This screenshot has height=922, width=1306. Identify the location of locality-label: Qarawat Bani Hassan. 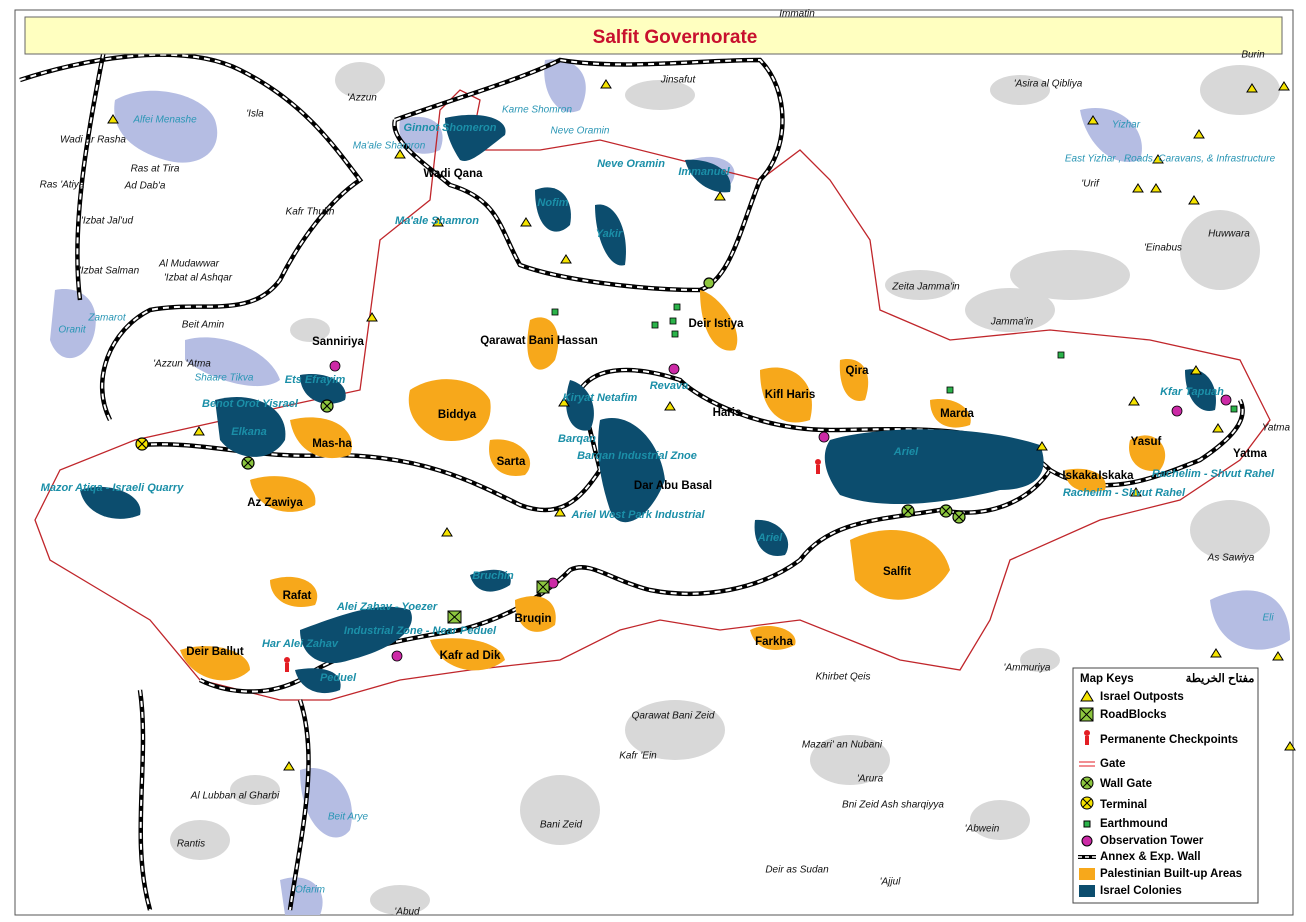
(539, 341).